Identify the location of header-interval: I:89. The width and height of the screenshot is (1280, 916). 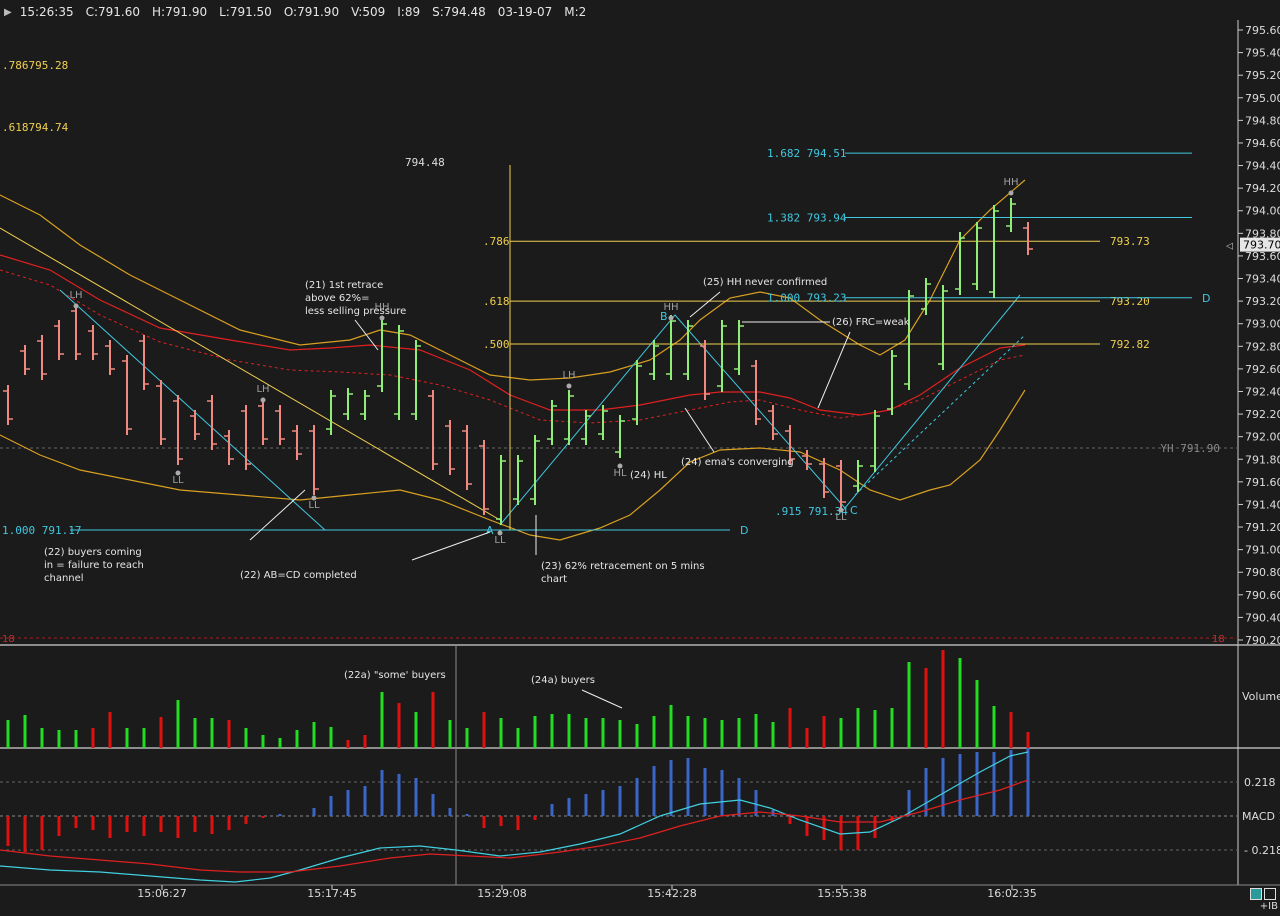
(409, 12).